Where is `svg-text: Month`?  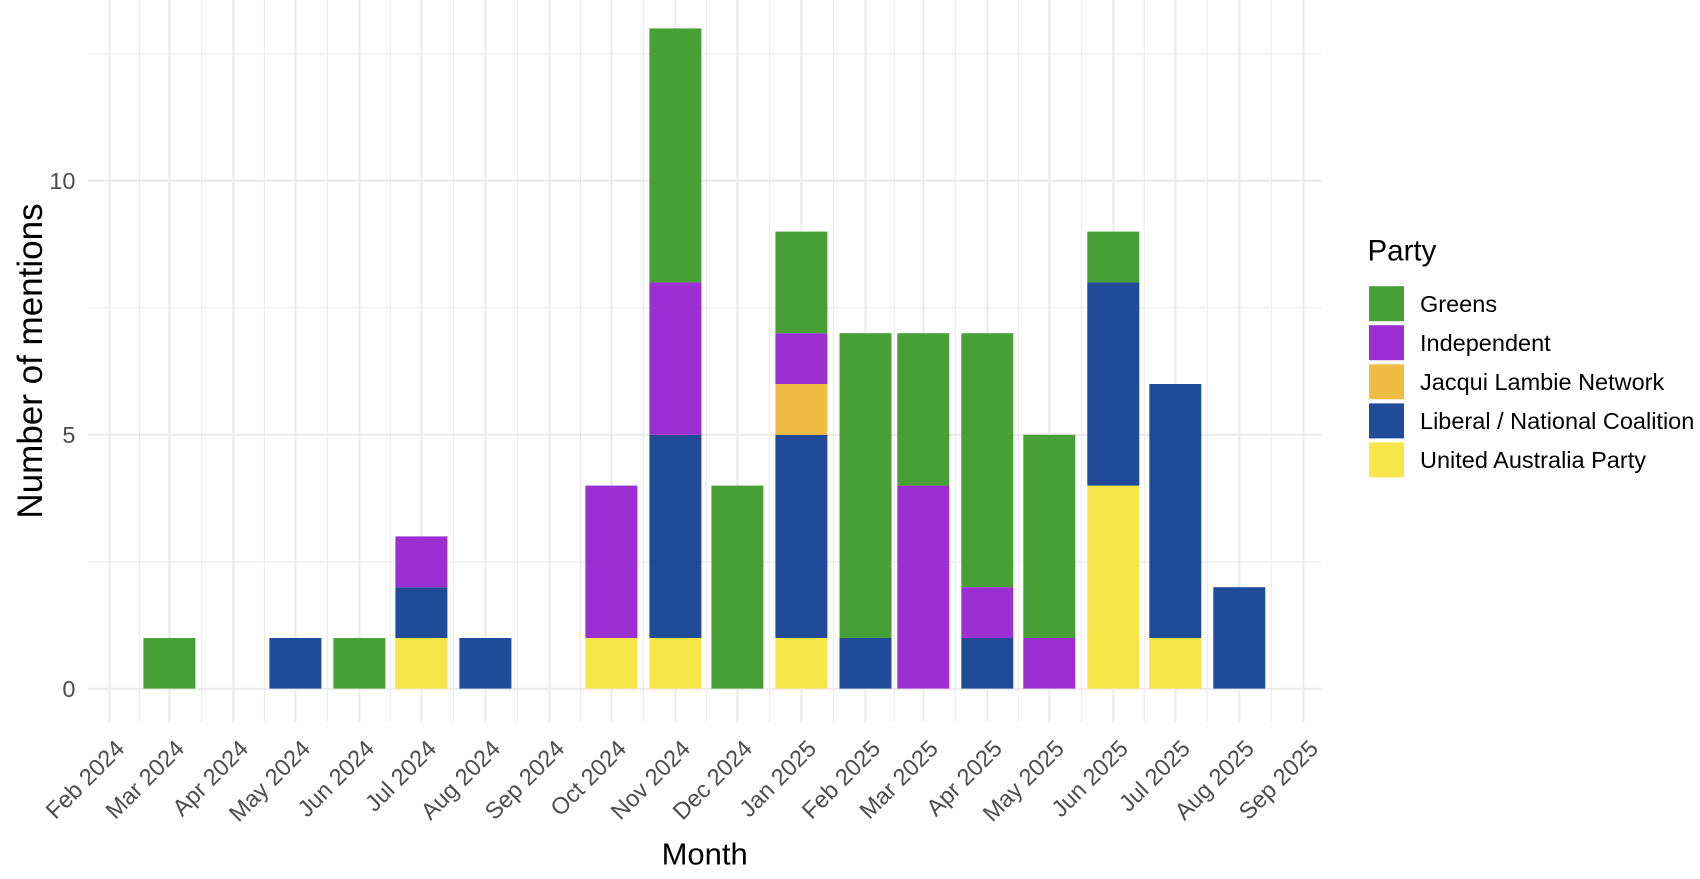 svg-text: Month is located at coordinates (705, 853).